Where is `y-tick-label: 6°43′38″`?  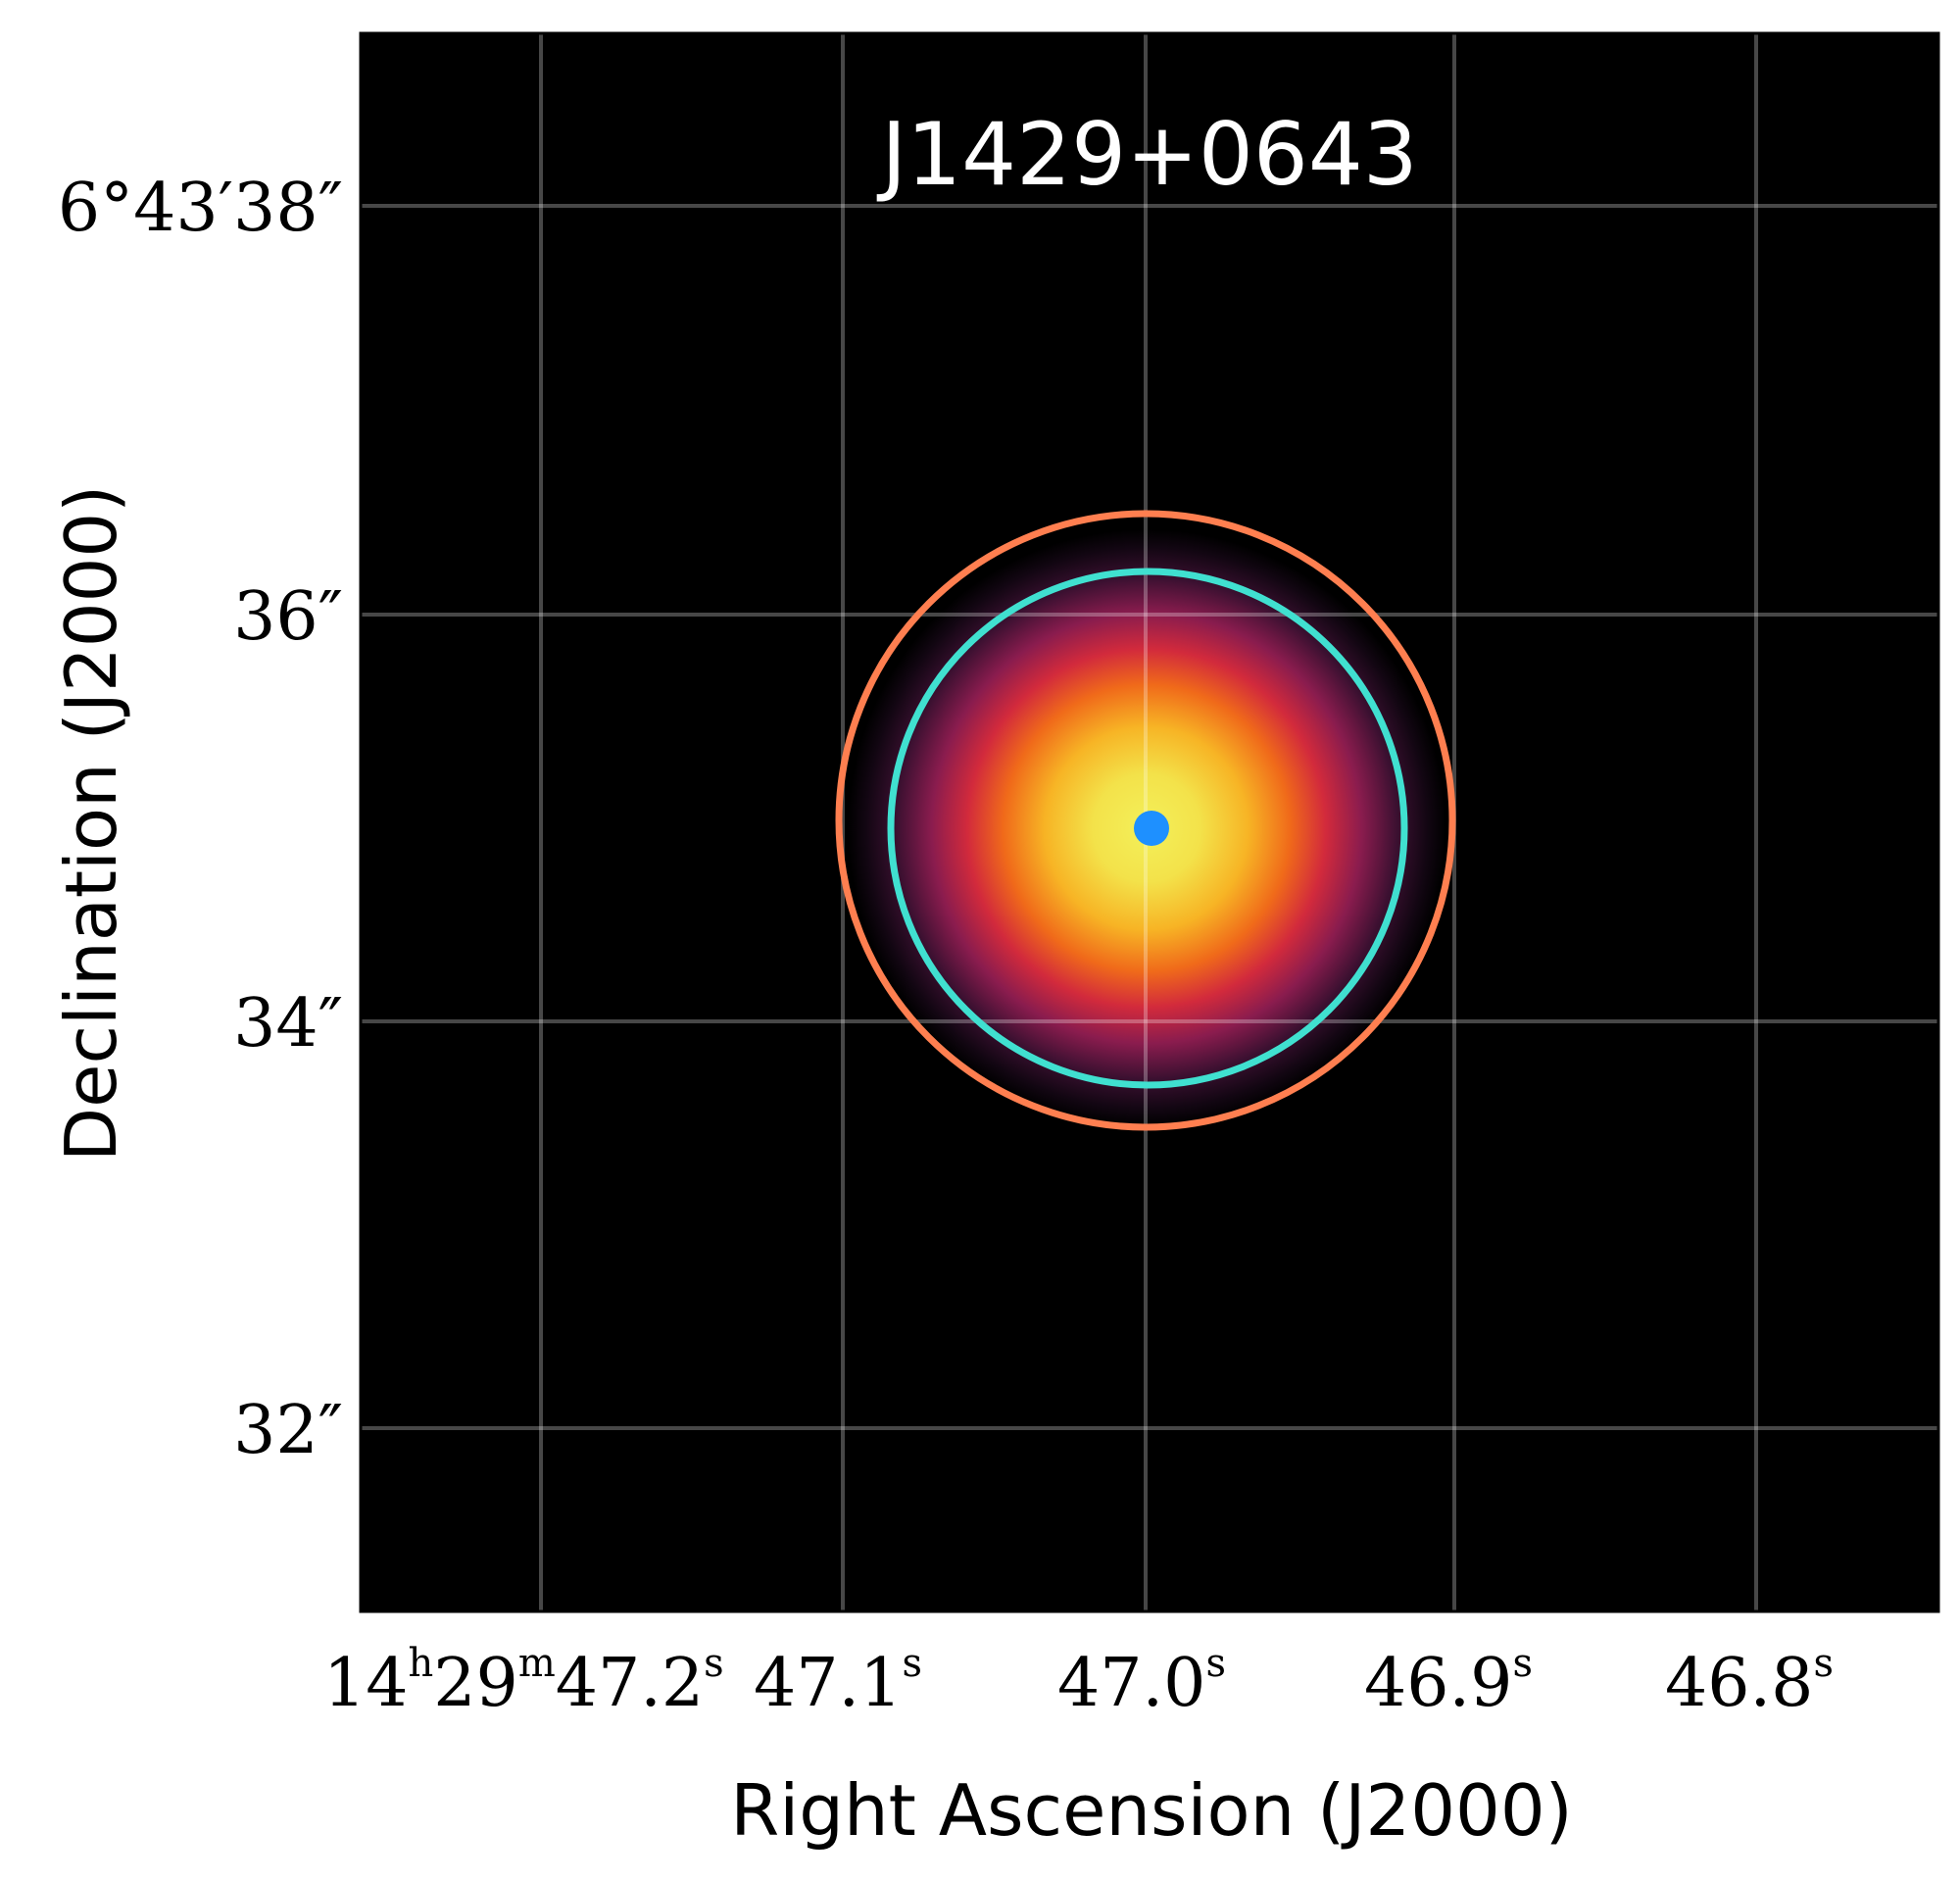 y-tick-label: 6°43′38″ is located at coordinates (200, 208).